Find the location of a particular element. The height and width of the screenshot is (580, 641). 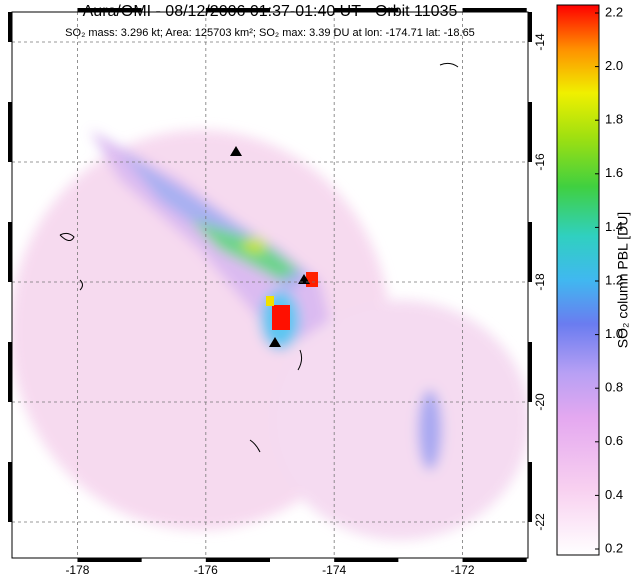

x-tick-label: -174 is located at coordinates (334, 570).